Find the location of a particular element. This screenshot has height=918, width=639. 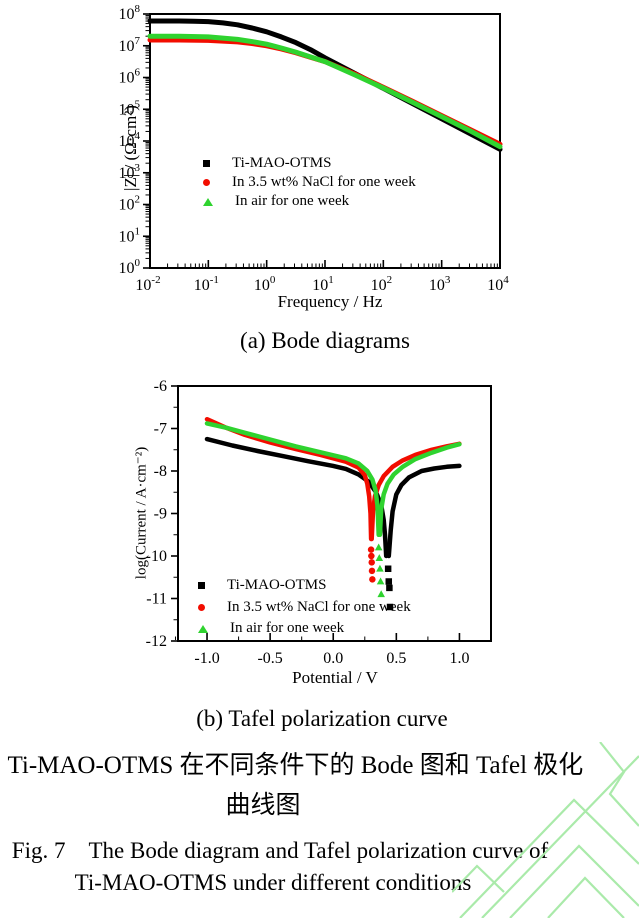

svg-text: 10⁸ is located at coordinates (130, 13).